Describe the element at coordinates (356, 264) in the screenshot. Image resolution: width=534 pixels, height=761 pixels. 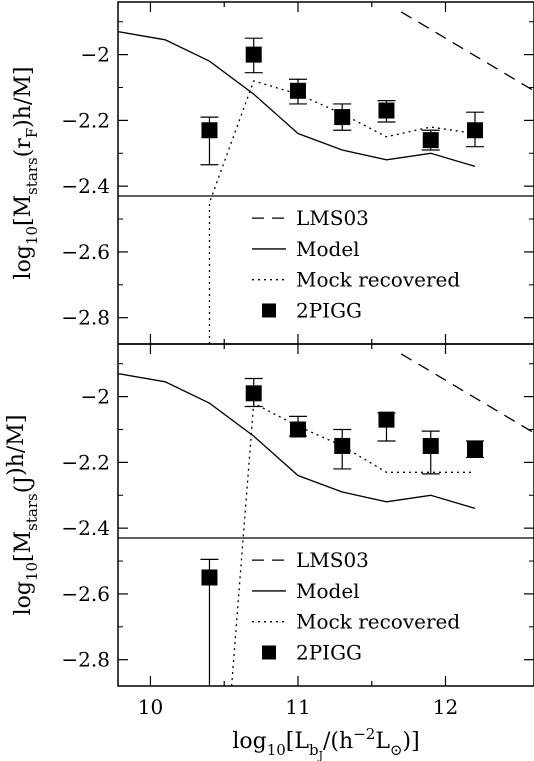
I see `top-panel-legend: LMS03 Model Mock recovered 2PIGG` at that location.